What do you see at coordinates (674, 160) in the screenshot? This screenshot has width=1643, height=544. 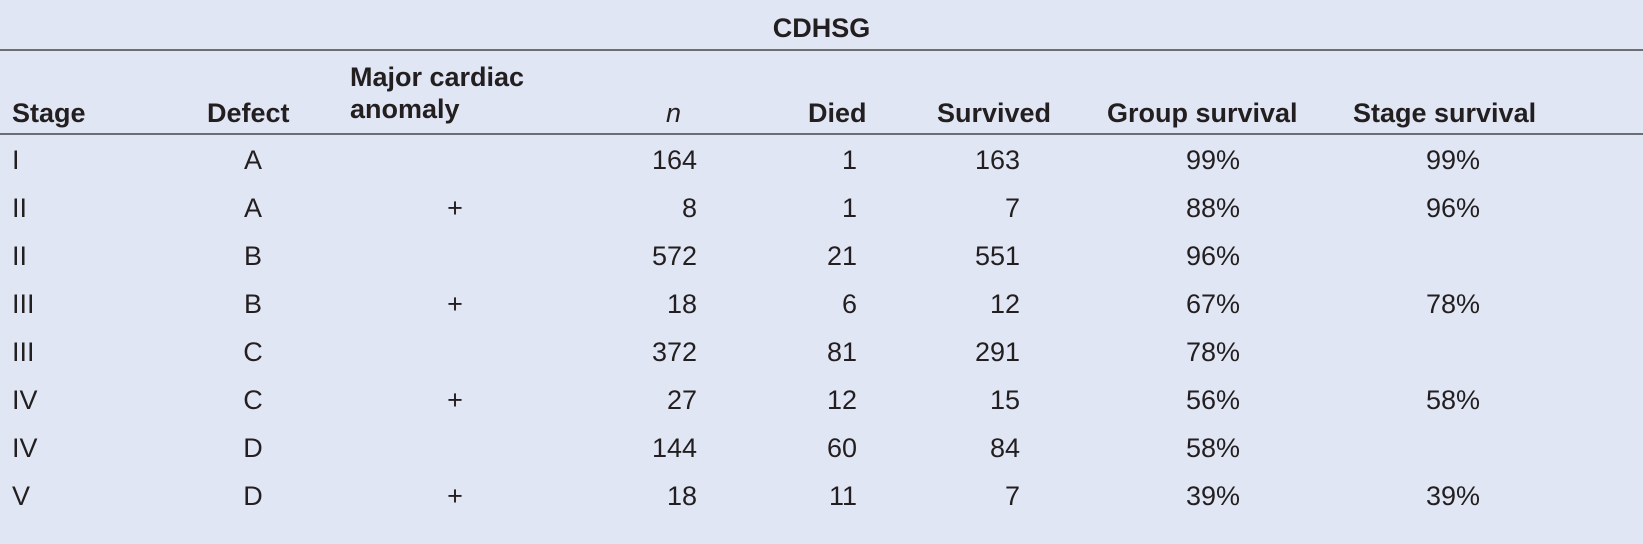 I see `table-cell: 164` at bounding box center [674, 160].